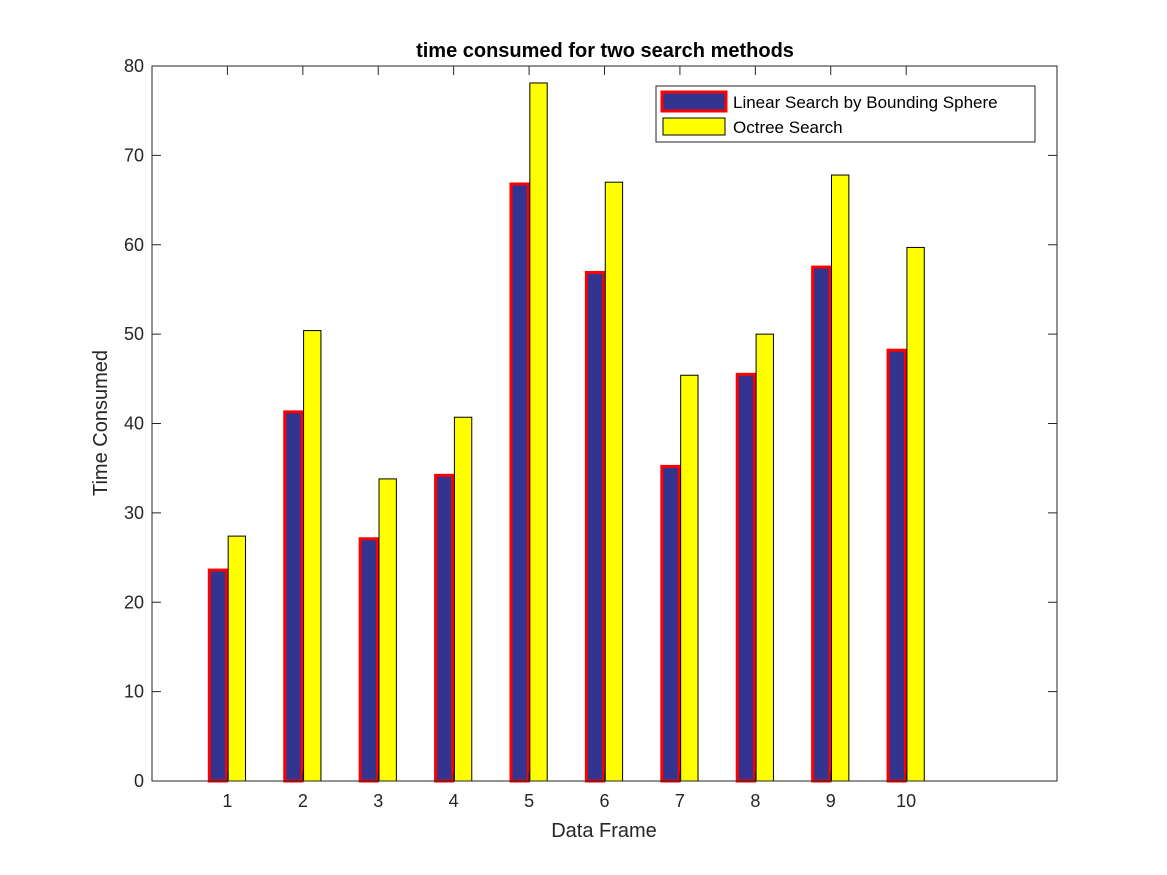  I want to click on x-tick-label: 9, so click(831, 801).